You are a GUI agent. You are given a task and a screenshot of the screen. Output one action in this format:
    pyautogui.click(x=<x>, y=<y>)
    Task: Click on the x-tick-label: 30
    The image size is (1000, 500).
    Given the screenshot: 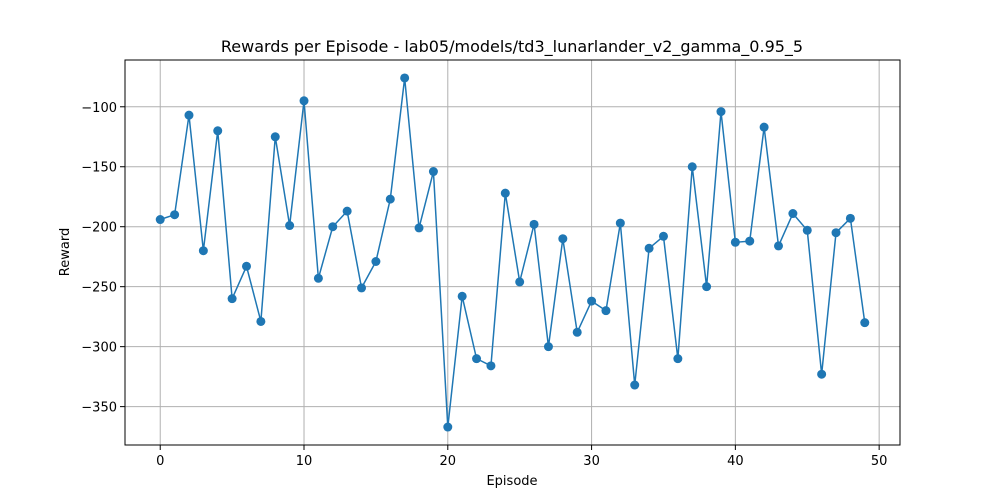 What is the action you would take?
    pyautogui.click(x=591, y=461)
    